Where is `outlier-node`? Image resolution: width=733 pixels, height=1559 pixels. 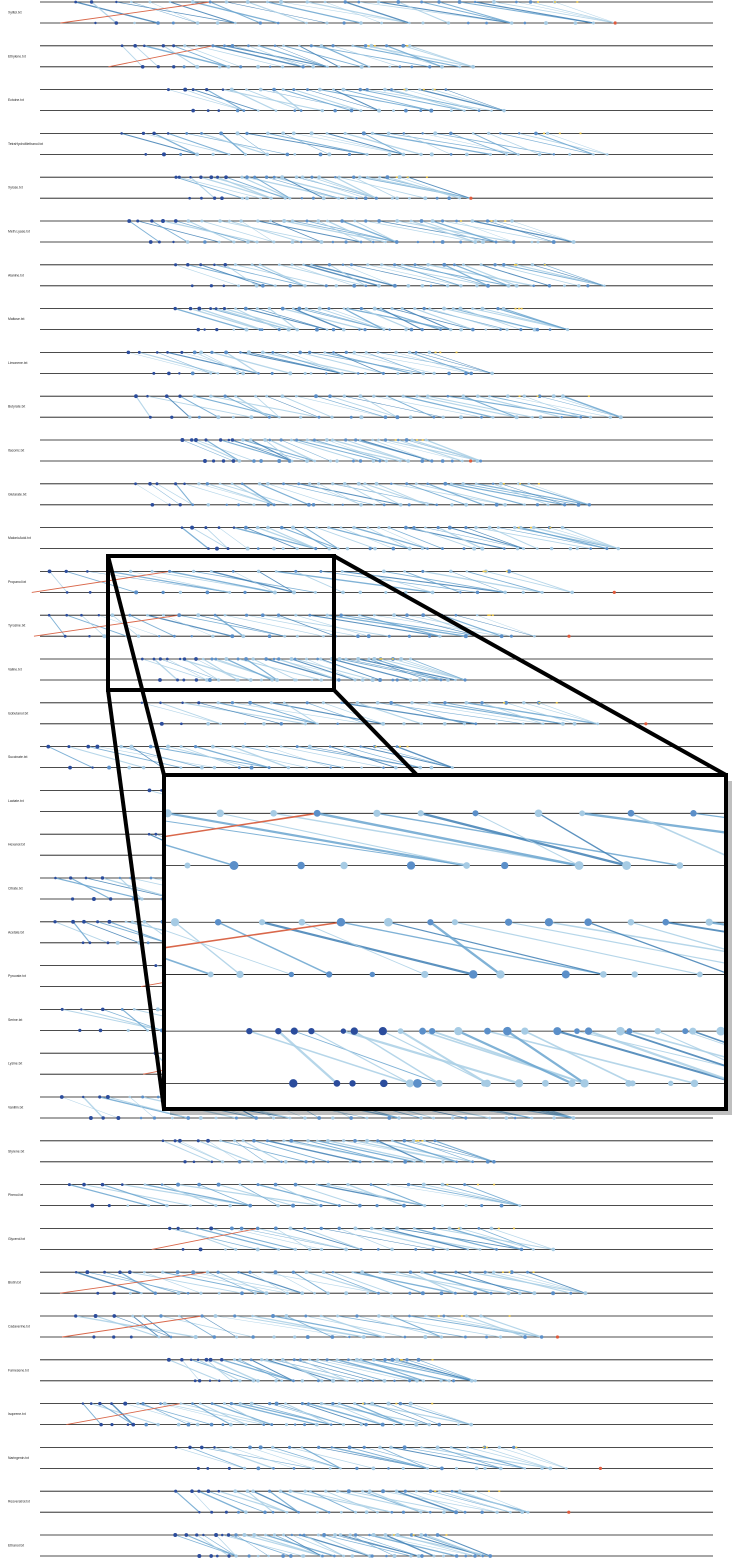 outlier-node is located at coordinates (471, 198).